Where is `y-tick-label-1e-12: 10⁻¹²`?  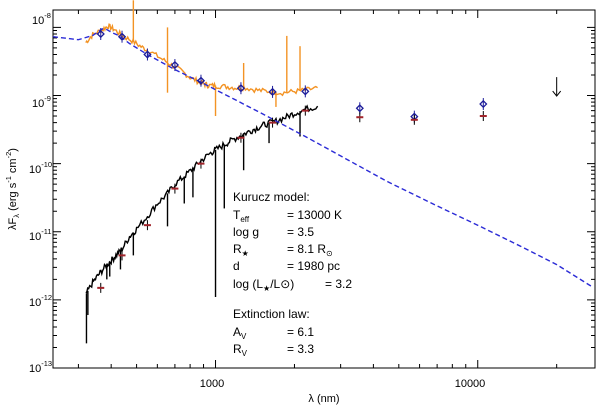
y-tick-label-1e-12: 10⁻¹² is located at coordinates (40, 301).